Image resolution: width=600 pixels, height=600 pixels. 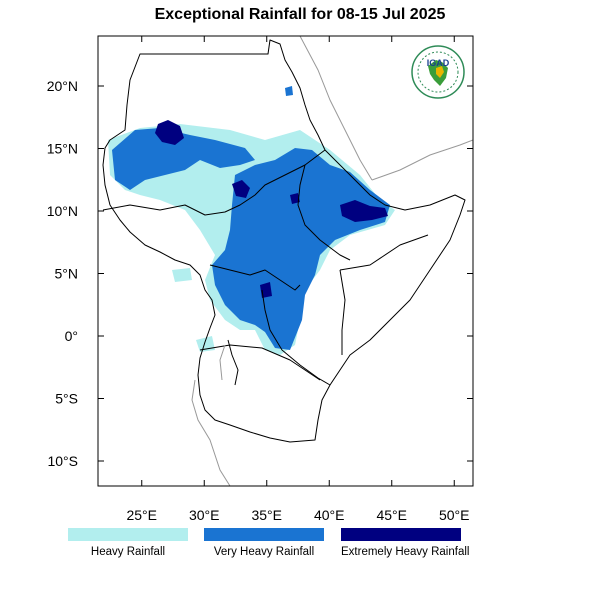 What do you see at coordinates (296, 337) in the screenshot?
I see `internal-border-uganda-kenya` at bounding box center [296, 337].